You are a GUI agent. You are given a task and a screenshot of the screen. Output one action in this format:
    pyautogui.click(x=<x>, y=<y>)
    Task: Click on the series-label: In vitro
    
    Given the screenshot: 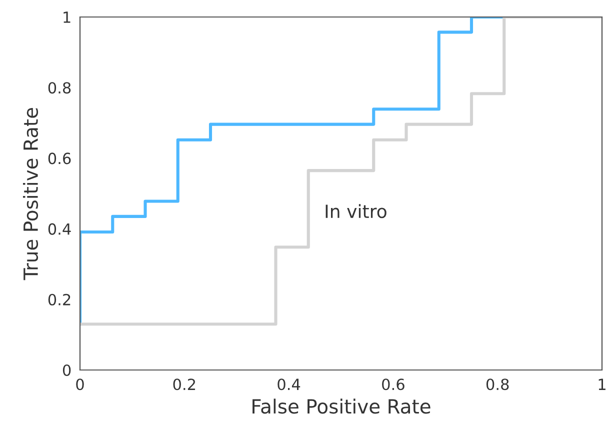 What is the action you would take?
    pyautogui.click(x=356, y=211)
    